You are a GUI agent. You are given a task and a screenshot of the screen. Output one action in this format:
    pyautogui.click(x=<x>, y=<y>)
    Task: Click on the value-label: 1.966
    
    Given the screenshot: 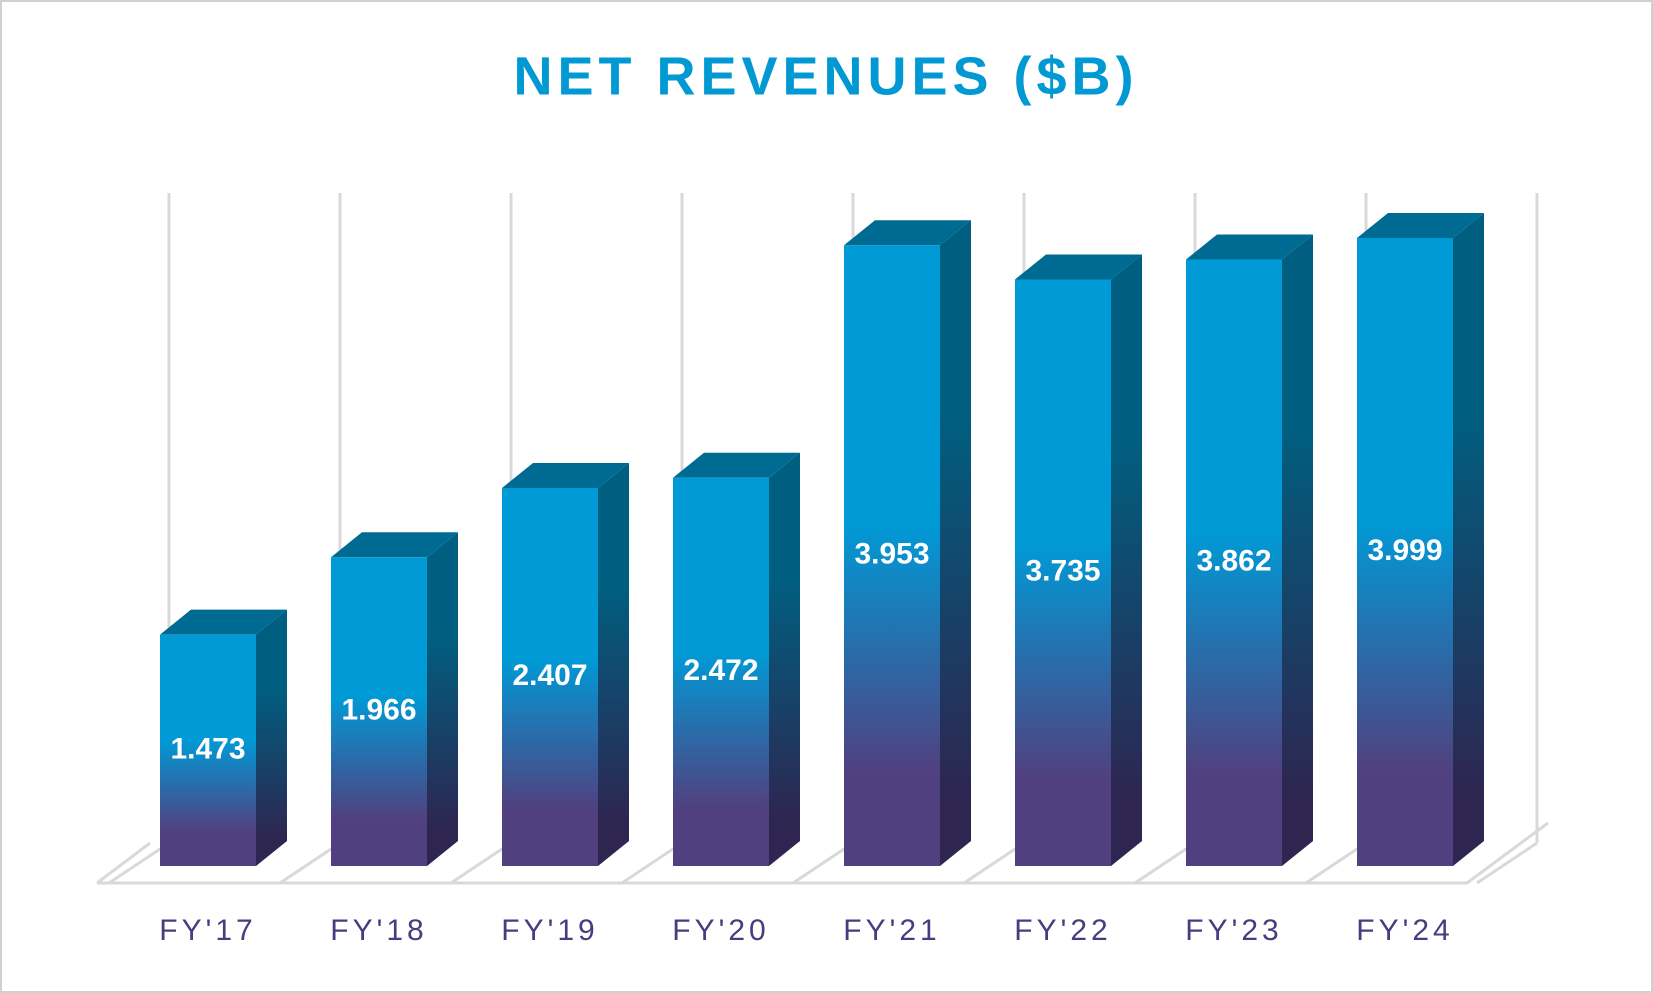 What is the action you would take?
    pyautogui.click(x=378, y=710)
    